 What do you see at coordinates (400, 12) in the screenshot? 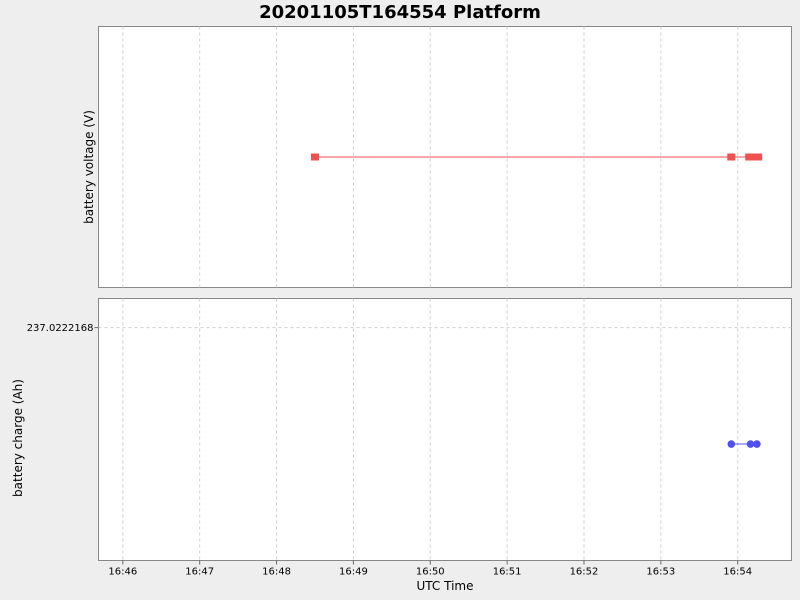
I see `chart-title: 20201105T164554 Platform` at bounding box center [400, 12].